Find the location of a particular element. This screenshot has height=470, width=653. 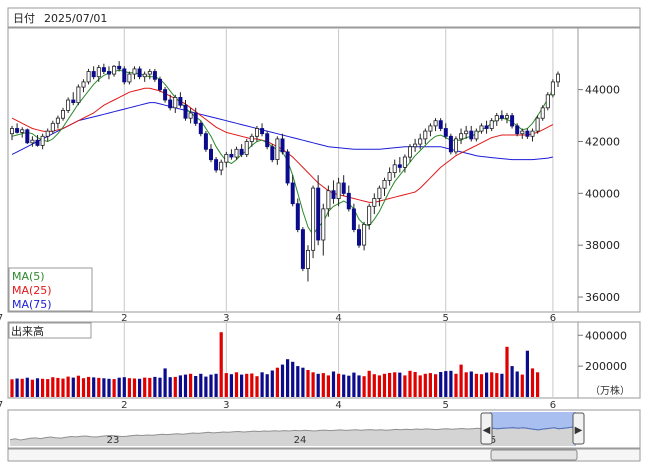

x-tick-label: 3 is located at coordinates (226, 405).